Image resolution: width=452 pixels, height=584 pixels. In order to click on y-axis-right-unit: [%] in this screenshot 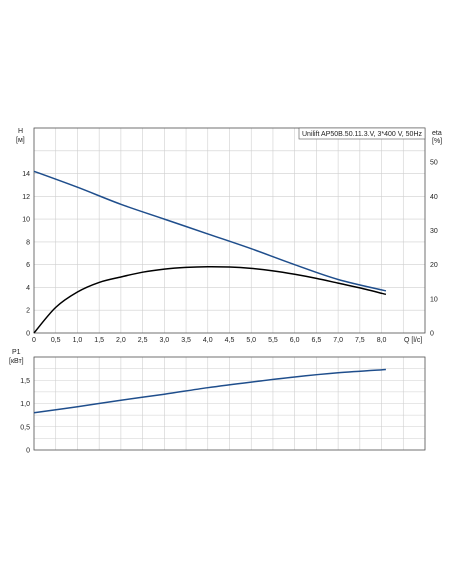, I will do `click(437, 141)`.